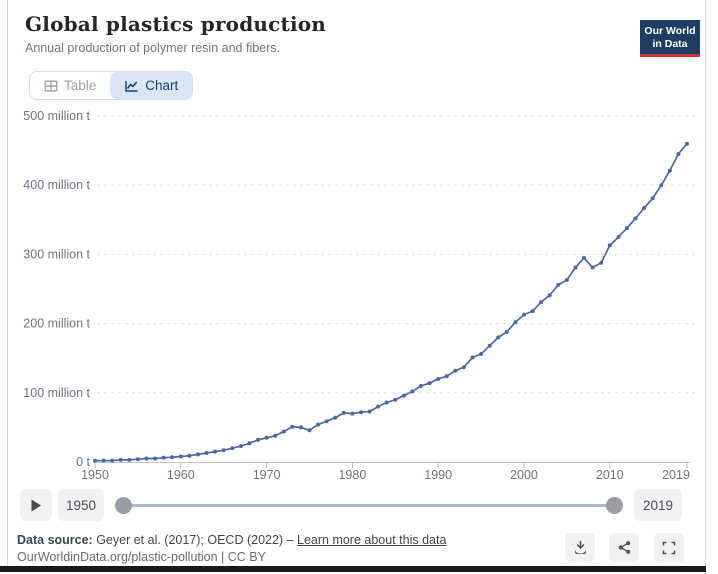 The image size is (718, 574). I want to click on timeline-controls: 1950 2019, so click(348, 505).